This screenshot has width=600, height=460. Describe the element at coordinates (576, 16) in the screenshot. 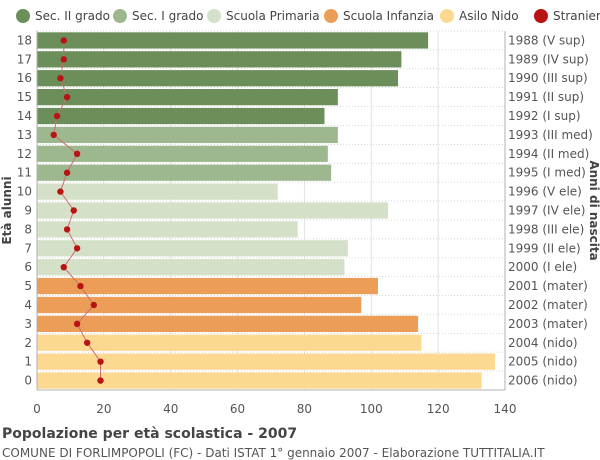

I see `legend-label: Stranieri` at that location.